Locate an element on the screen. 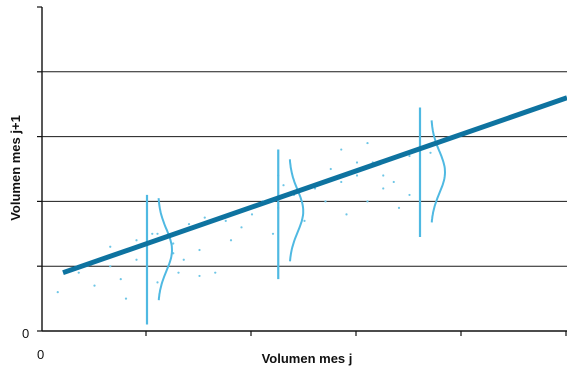 This screenshot has height=371, width=567. y-axis-title: Volumen mes j+1 is located at coordinates (15, 168).